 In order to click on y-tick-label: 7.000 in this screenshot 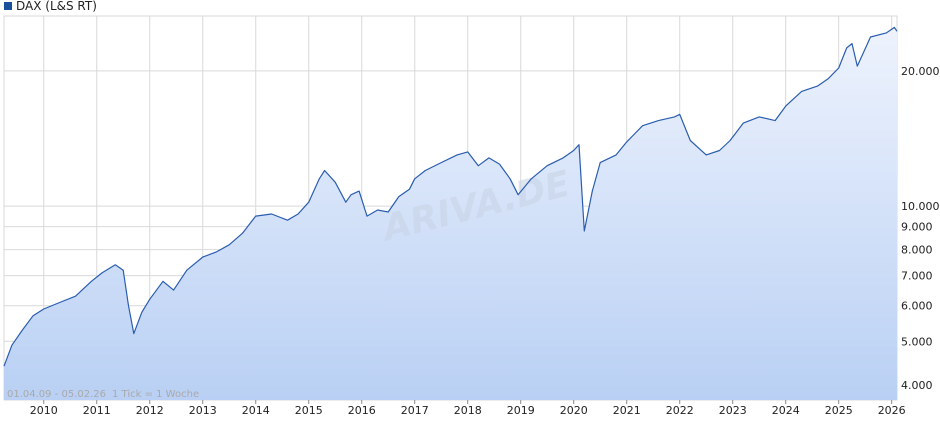, I will do `click(917, 276)`.